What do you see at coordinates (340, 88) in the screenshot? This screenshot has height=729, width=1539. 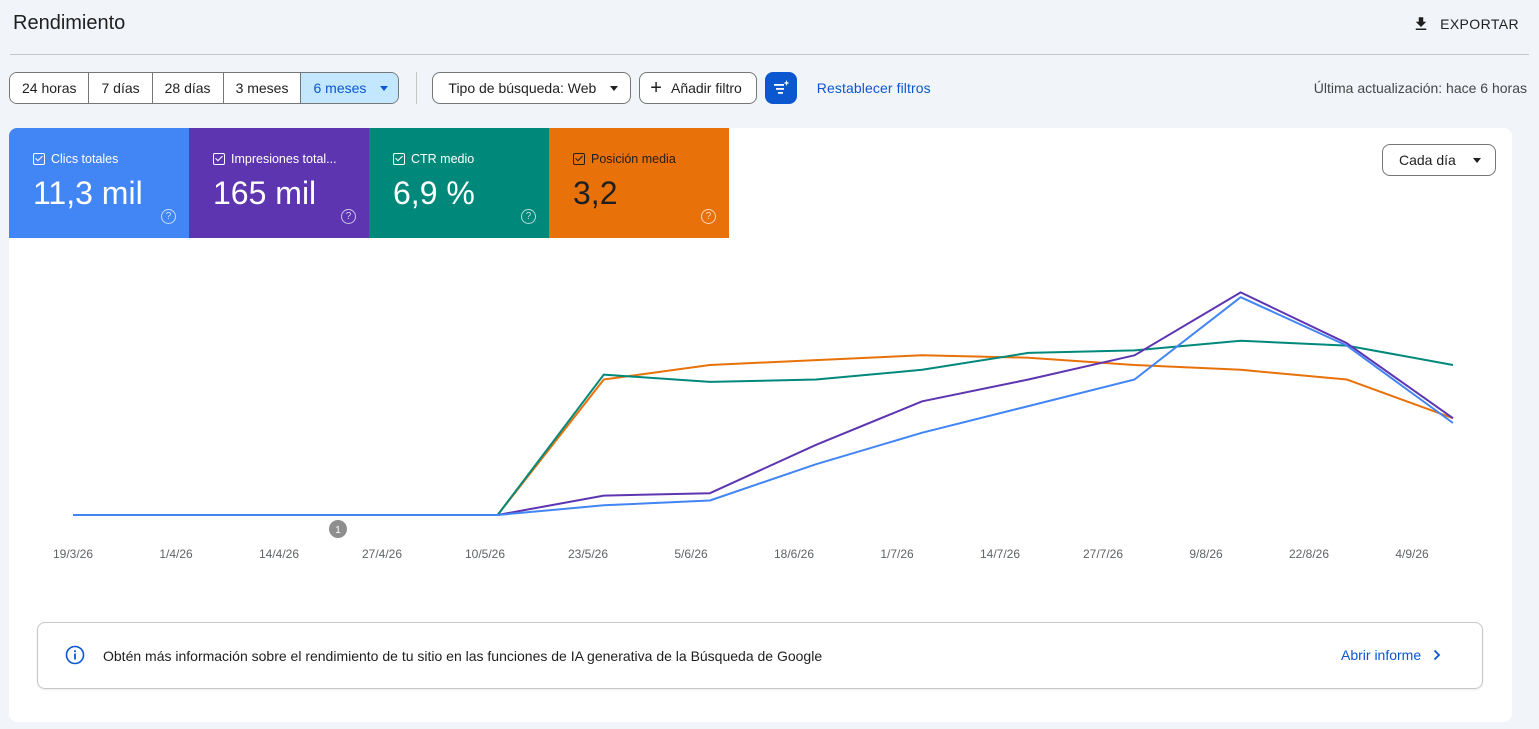 I see `range-6m-label: 6 meses` at bounding box center [340, 88].